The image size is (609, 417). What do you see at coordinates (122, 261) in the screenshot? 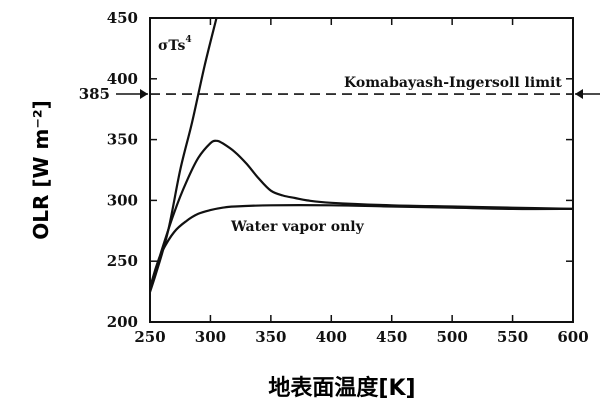
I see `y-tick-label: 250` at bounding box center [122, 261].